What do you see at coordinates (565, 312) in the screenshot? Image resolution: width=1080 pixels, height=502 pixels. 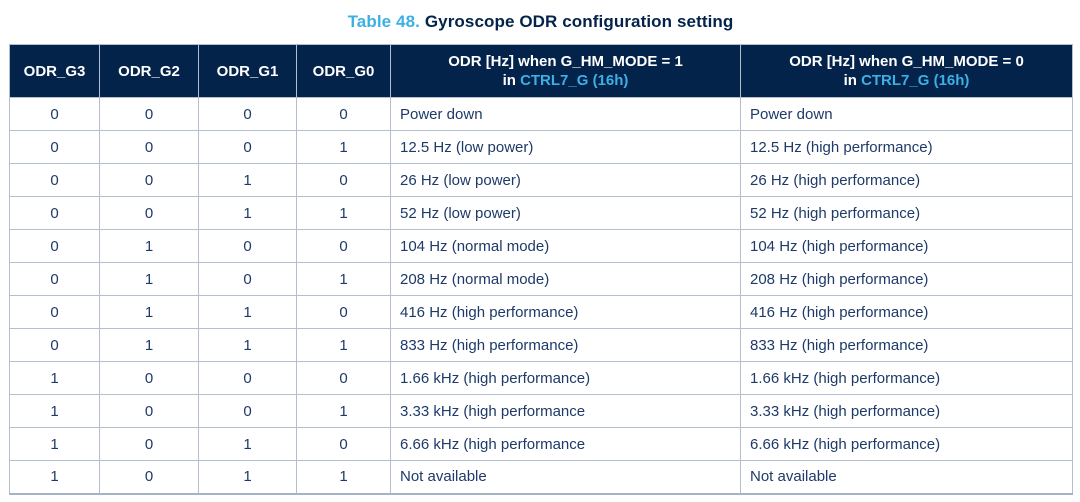 I see `odr-hm1-cell: 416 Hz (high performance)` at bounding box center [565, 312].